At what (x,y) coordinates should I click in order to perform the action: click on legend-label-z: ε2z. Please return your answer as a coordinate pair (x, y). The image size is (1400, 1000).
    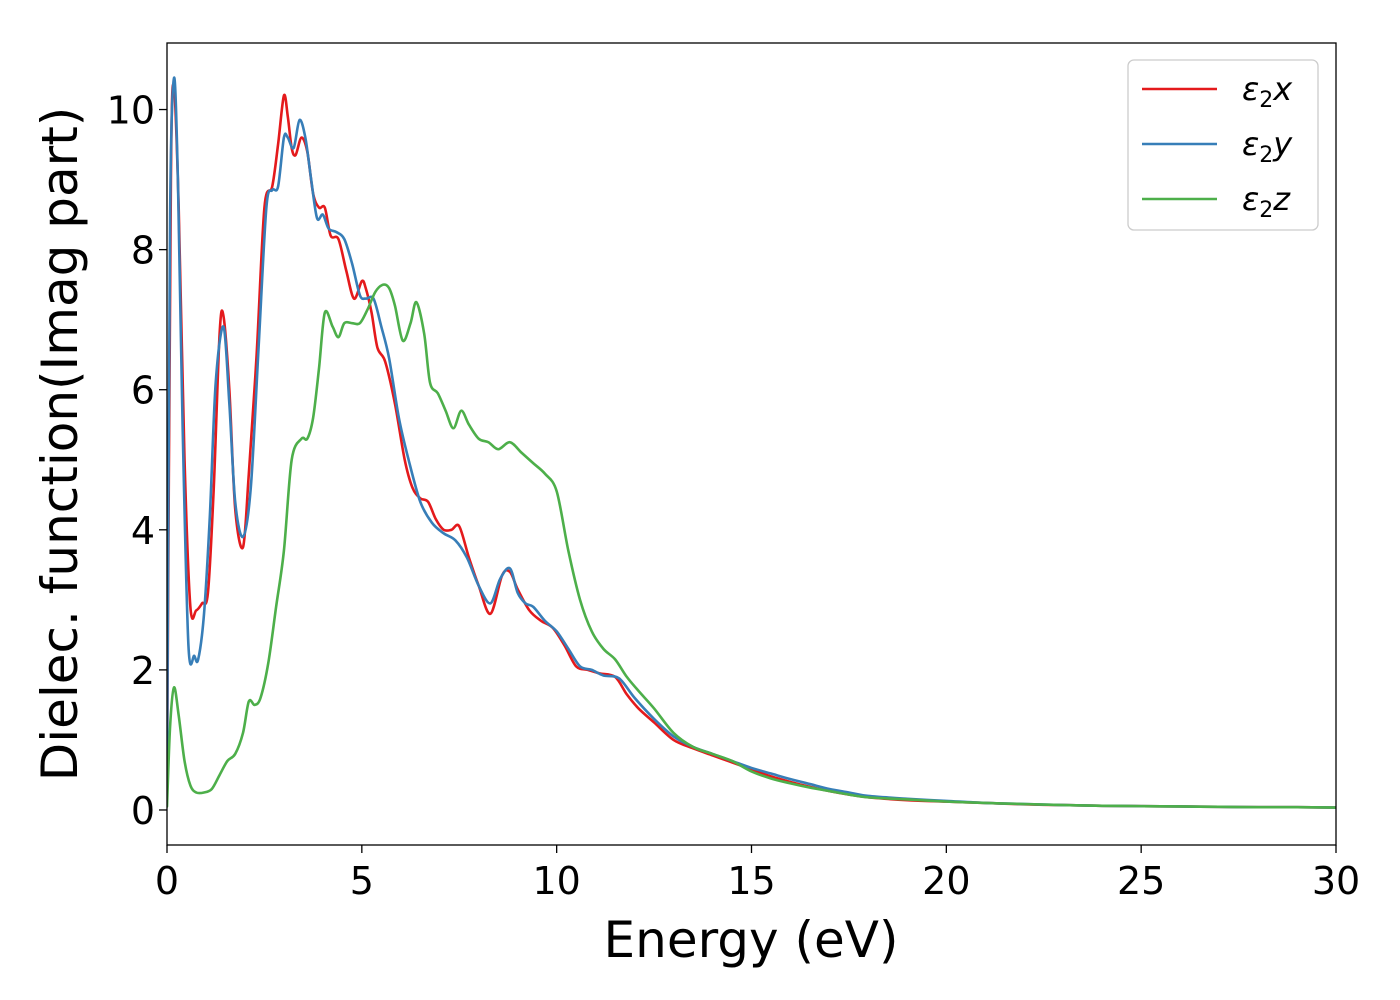
    Looking at the image, I should click on (1266, 201).